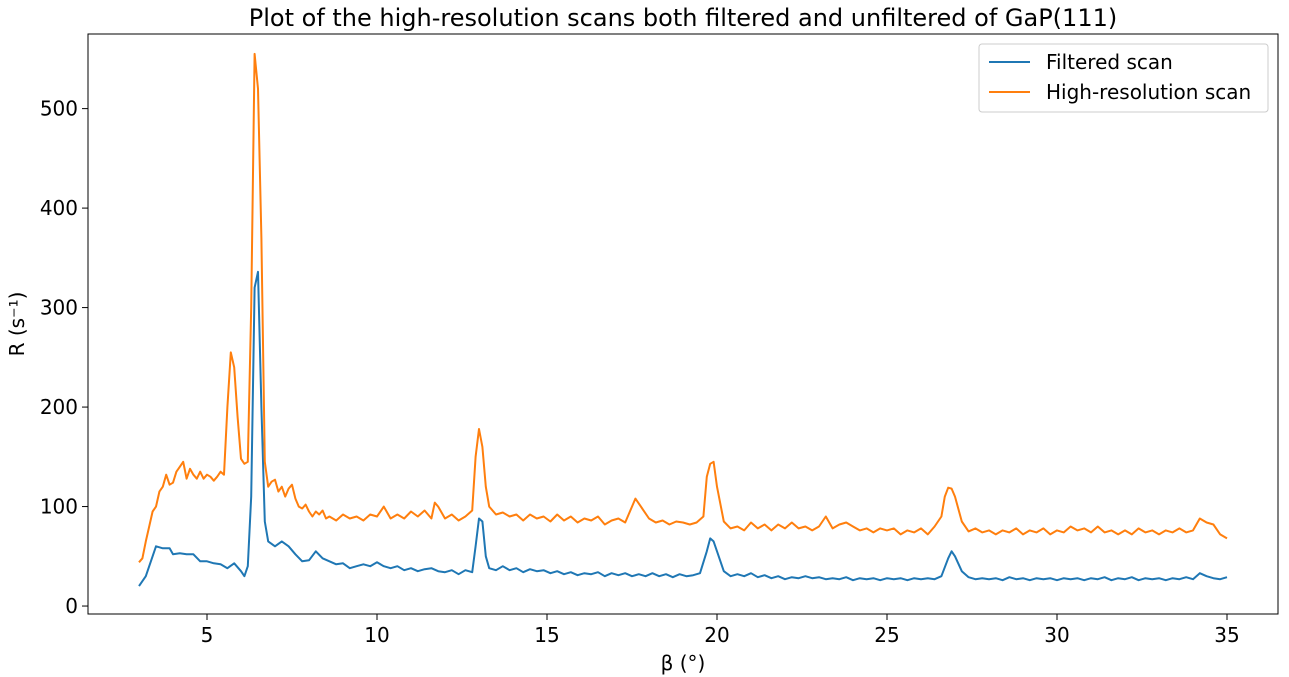  Describe the element at coordinates (683, 663) in the screenshot. I see `x-axis-label: β (°)` at that location.